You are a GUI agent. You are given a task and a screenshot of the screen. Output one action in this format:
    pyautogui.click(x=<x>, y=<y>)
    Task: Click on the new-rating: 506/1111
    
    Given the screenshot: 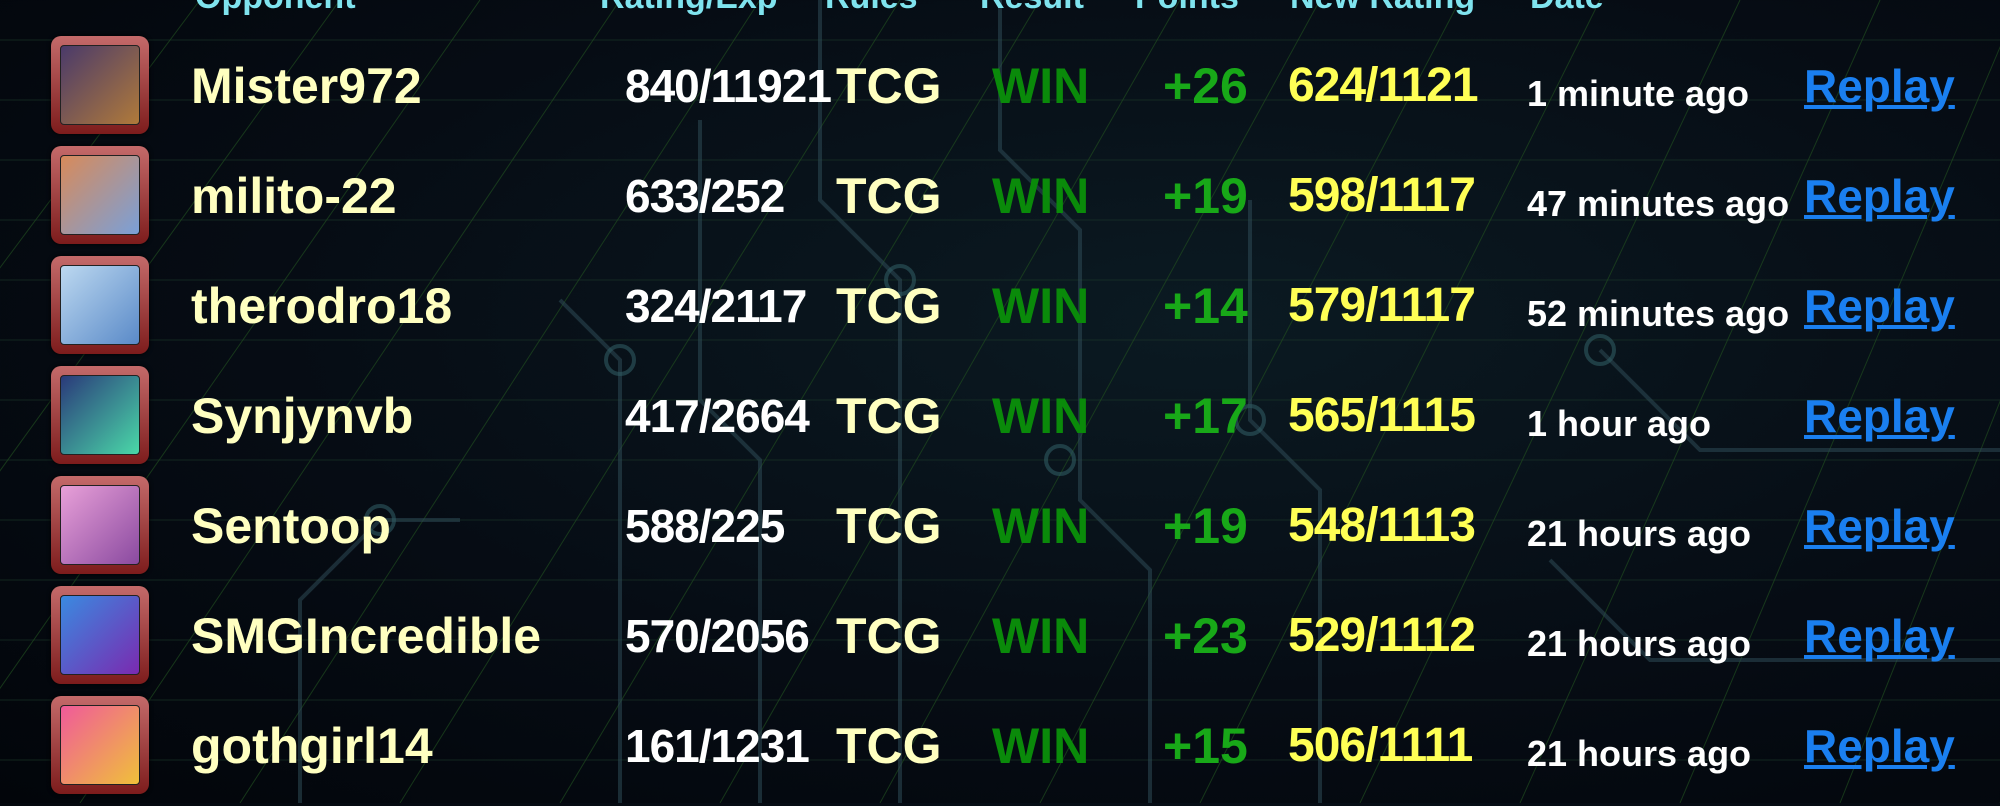 What is the action you would take?
    pyautogui.click(x=1380, y=745)
    